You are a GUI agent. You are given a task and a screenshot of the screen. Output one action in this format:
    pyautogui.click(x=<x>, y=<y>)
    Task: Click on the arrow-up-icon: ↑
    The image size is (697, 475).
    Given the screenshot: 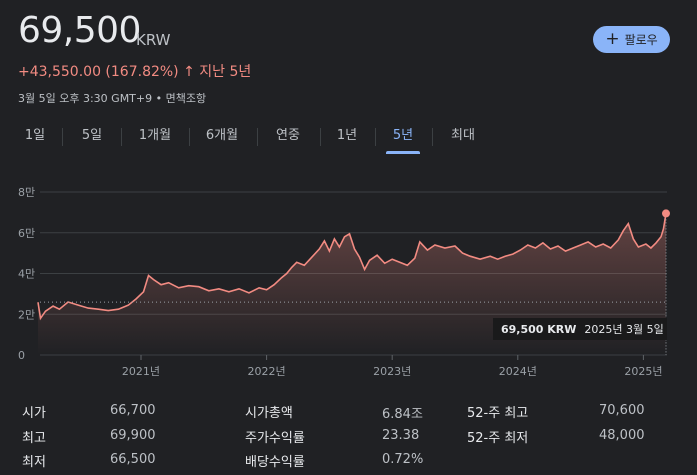 What is the action you would take?
    pyautogui.click(x=189, y=72)
    